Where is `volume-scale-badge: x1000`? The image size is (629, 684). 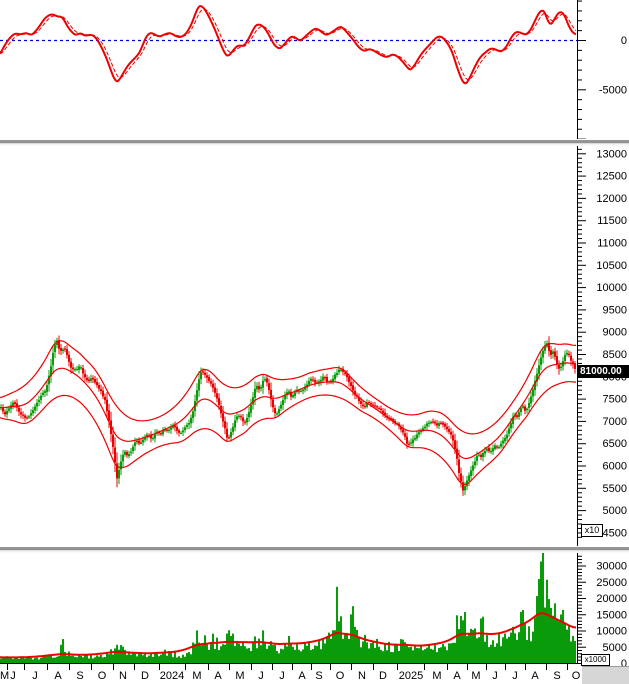 volume-scale-badge: x1000 is located at coordinates (595, 660).